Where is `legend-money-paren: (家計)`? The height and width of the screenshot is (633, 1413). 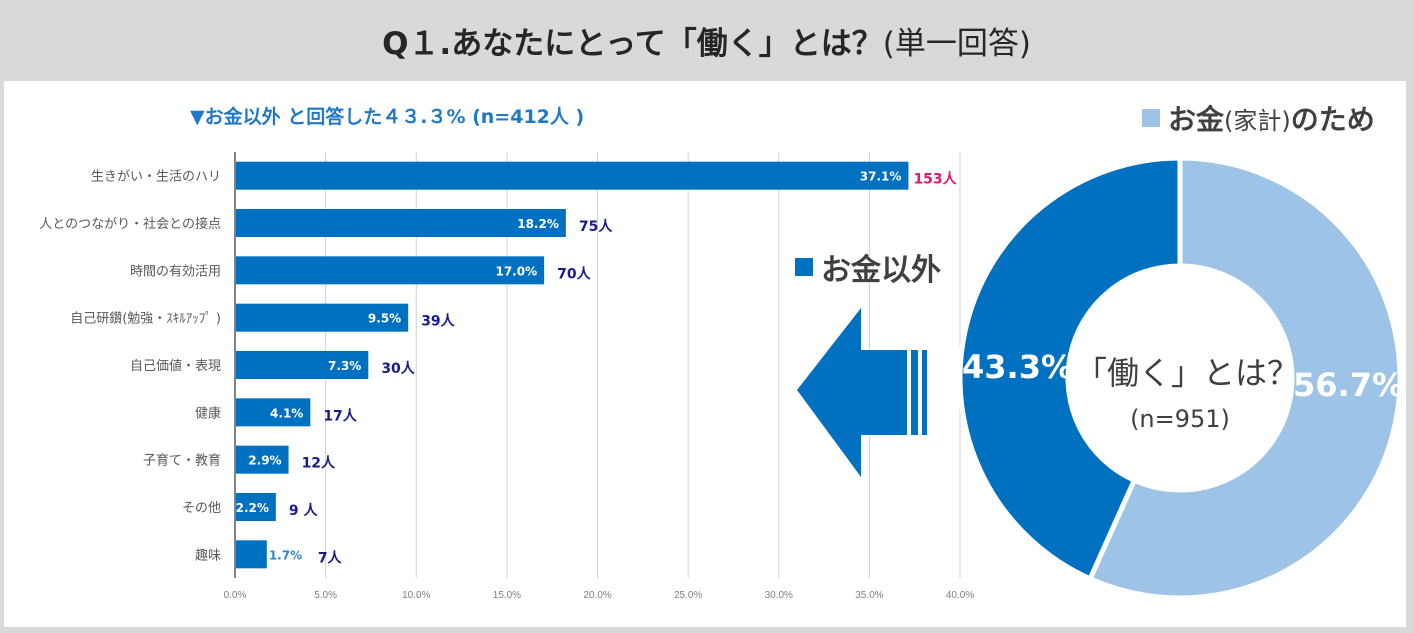 legend-money-paren: (家計) is located at coordinates (1257, 120).